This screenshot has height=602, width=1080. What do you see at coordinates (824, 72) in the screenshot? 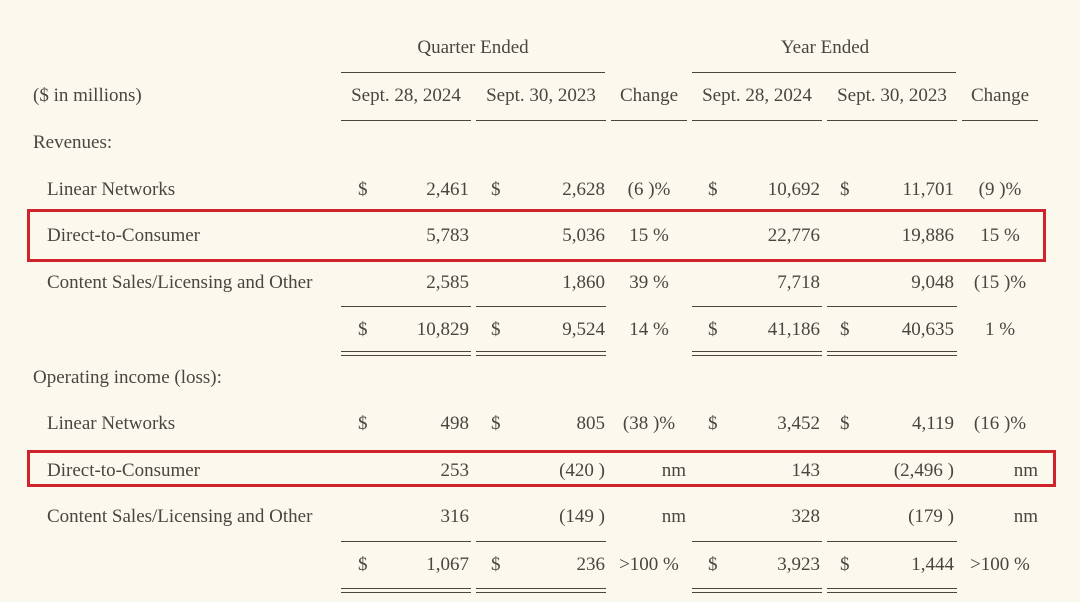
I see `year-header-rule` at bounding box center [824, 72].